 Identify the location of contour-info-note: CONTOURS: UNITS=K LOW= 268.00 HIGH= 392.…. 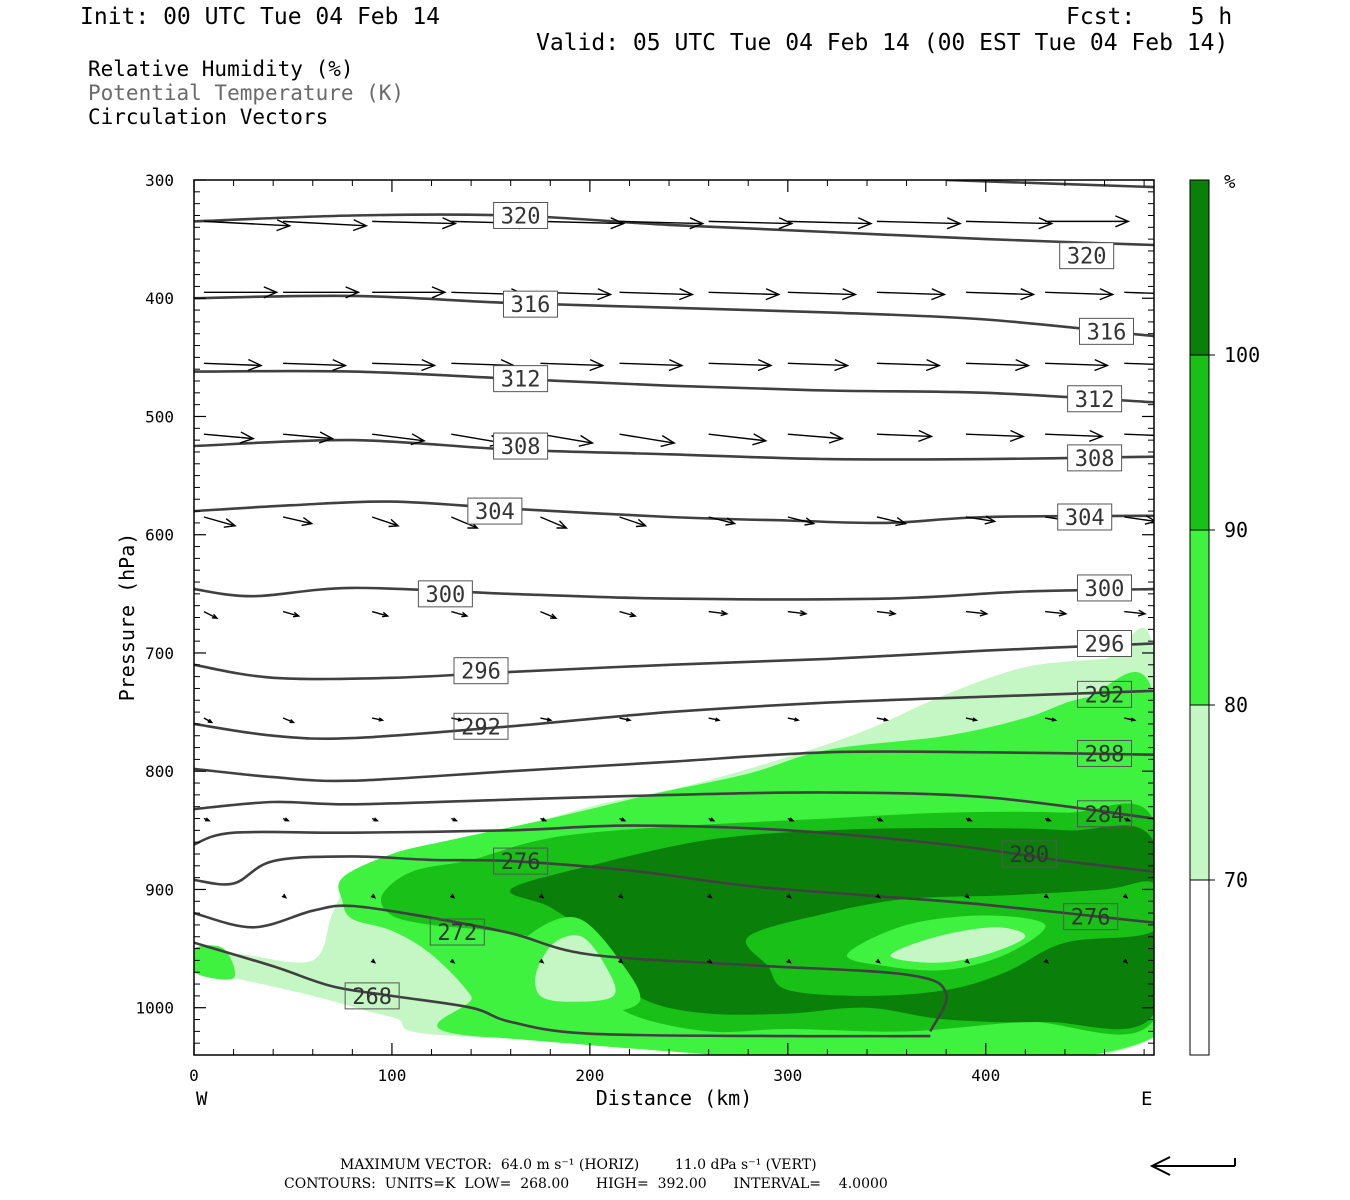
(586, 1184).